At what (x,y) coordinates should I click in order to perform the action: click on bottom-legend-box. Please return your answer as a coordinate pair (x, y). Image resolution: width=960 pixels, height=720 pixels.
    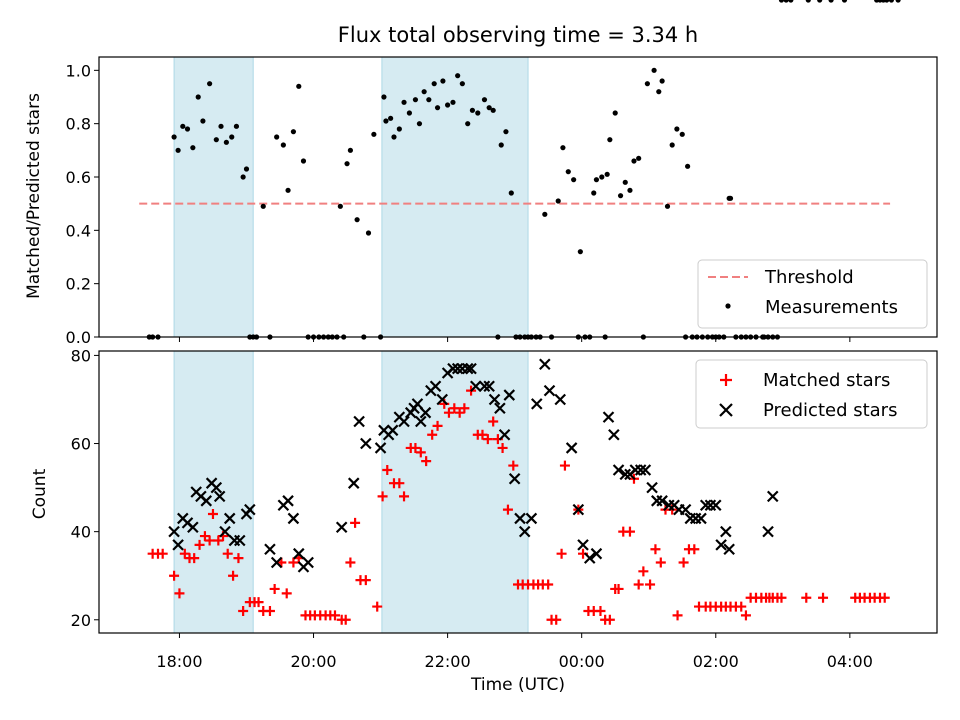
    Looking at the image, I should click on (811, 394).